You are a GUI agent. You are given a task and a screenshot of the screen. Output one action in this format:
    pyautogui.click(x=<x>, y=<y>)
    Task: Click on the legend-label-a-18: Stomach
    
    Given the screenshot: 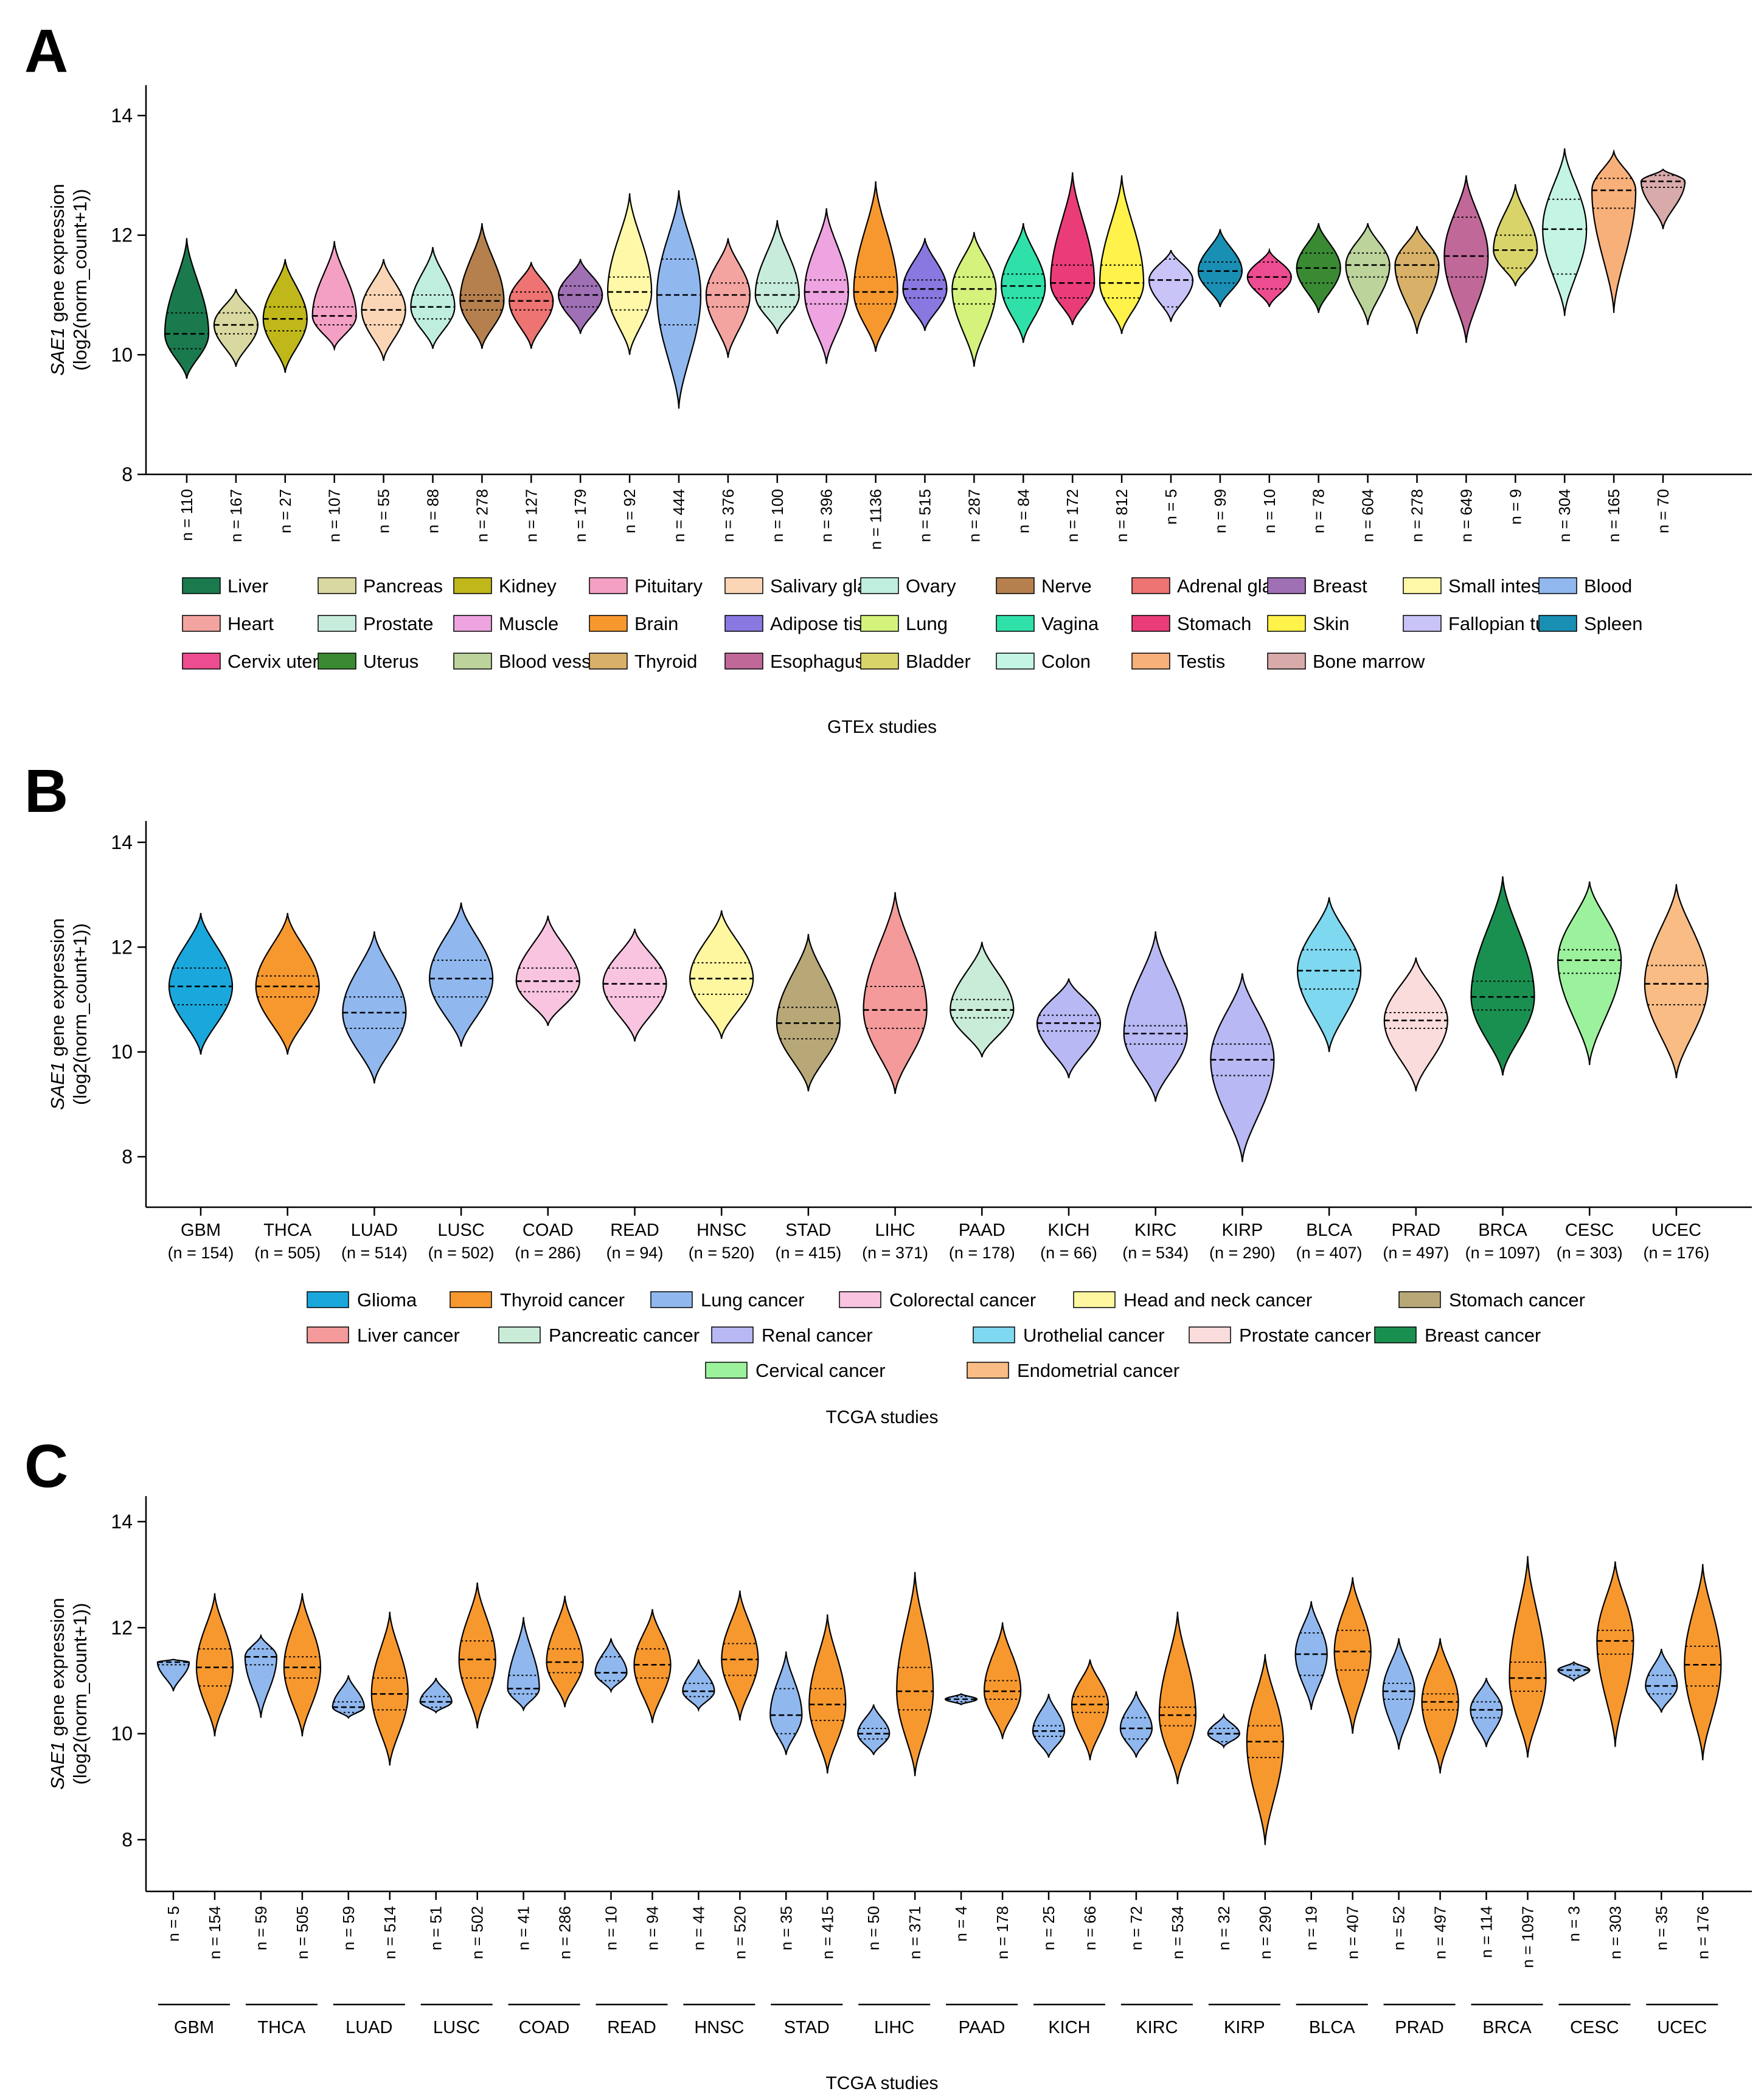 What is the action you would take?
    pyautogui.click(x=1214, y=623)
    